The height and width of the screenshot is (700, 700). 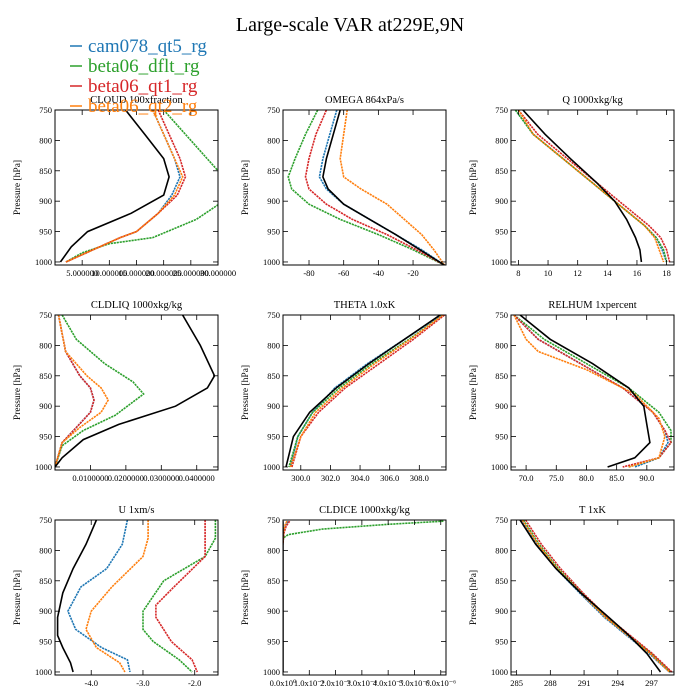 I want to click on x-tick-label: 5.000000, so click(x=82, y=273).